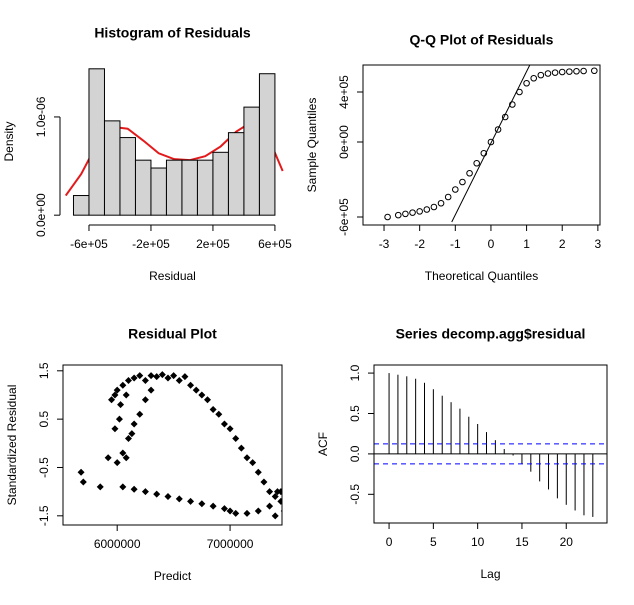 This screenshot has height=605, width=634. I want to click on x-axis-label: Theoretical Quantiles, so click(481, 276).